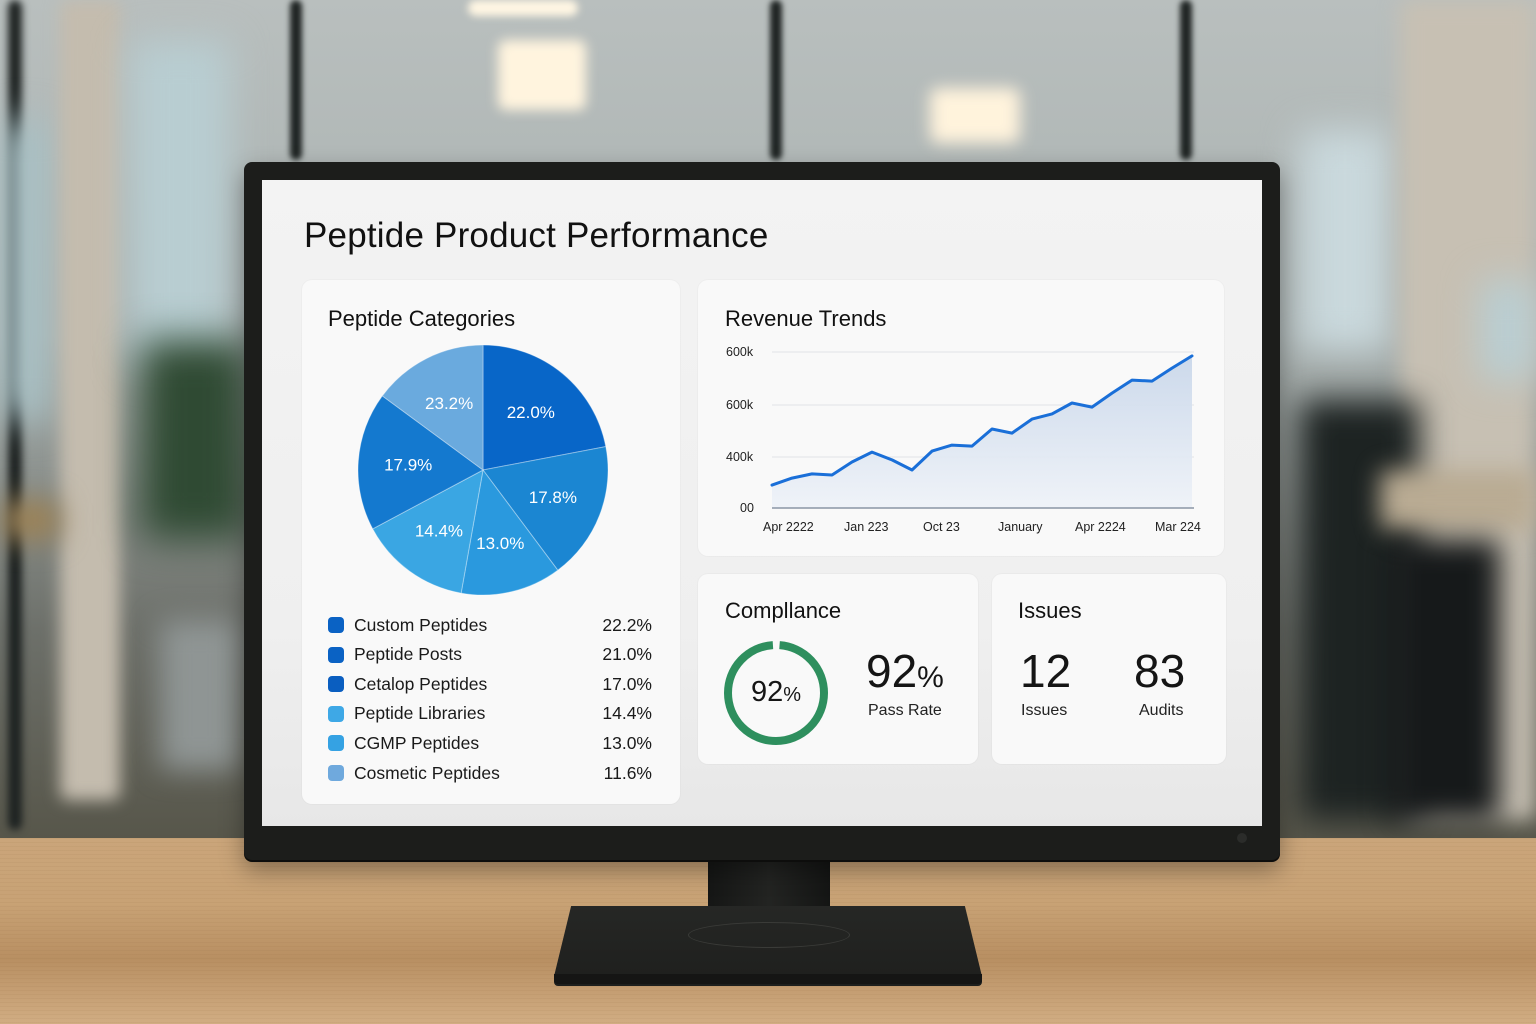 The height and width of the screenshot is (1024, 1536). I want to click on progress-arc, so click(776, 693).